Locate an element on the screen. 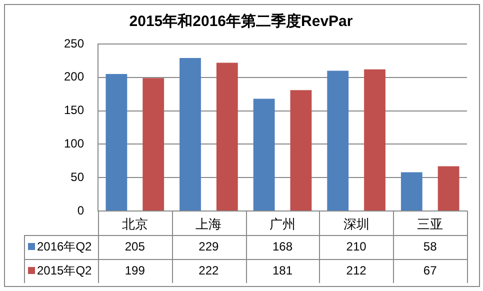 Image resolution: width=483 pixels, height=291 pixels. x-tick-label: 广州 is located at coordinates (283, 224).